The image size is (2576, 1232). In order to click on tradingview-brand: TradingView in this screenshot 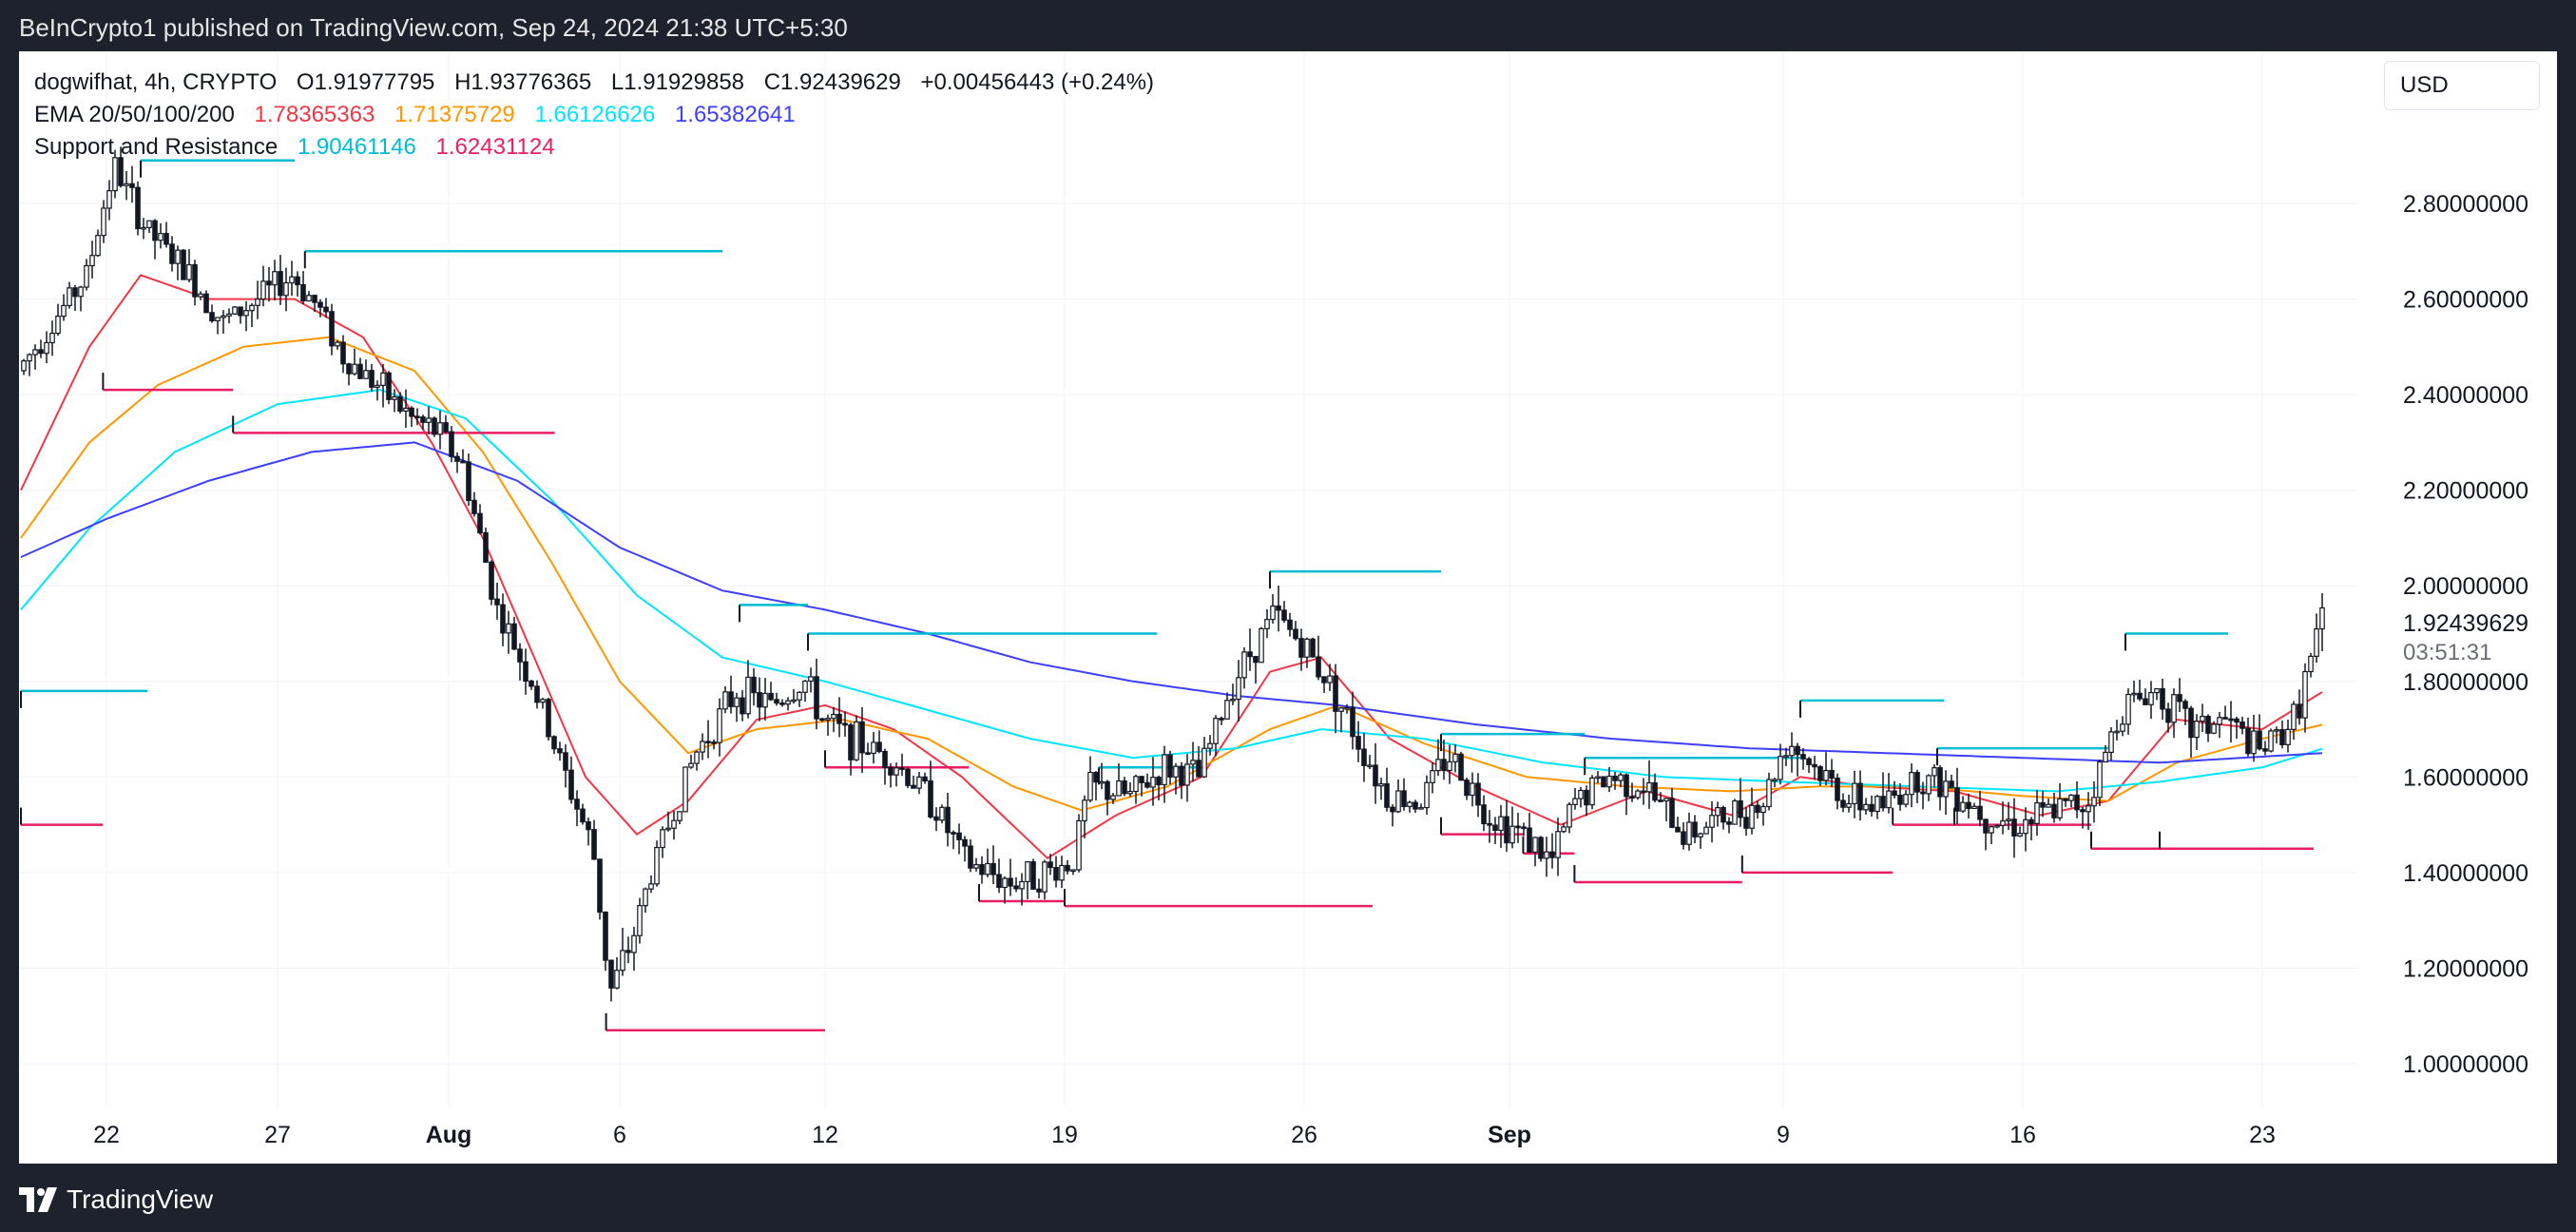, I will do `click(116, 1199)`.